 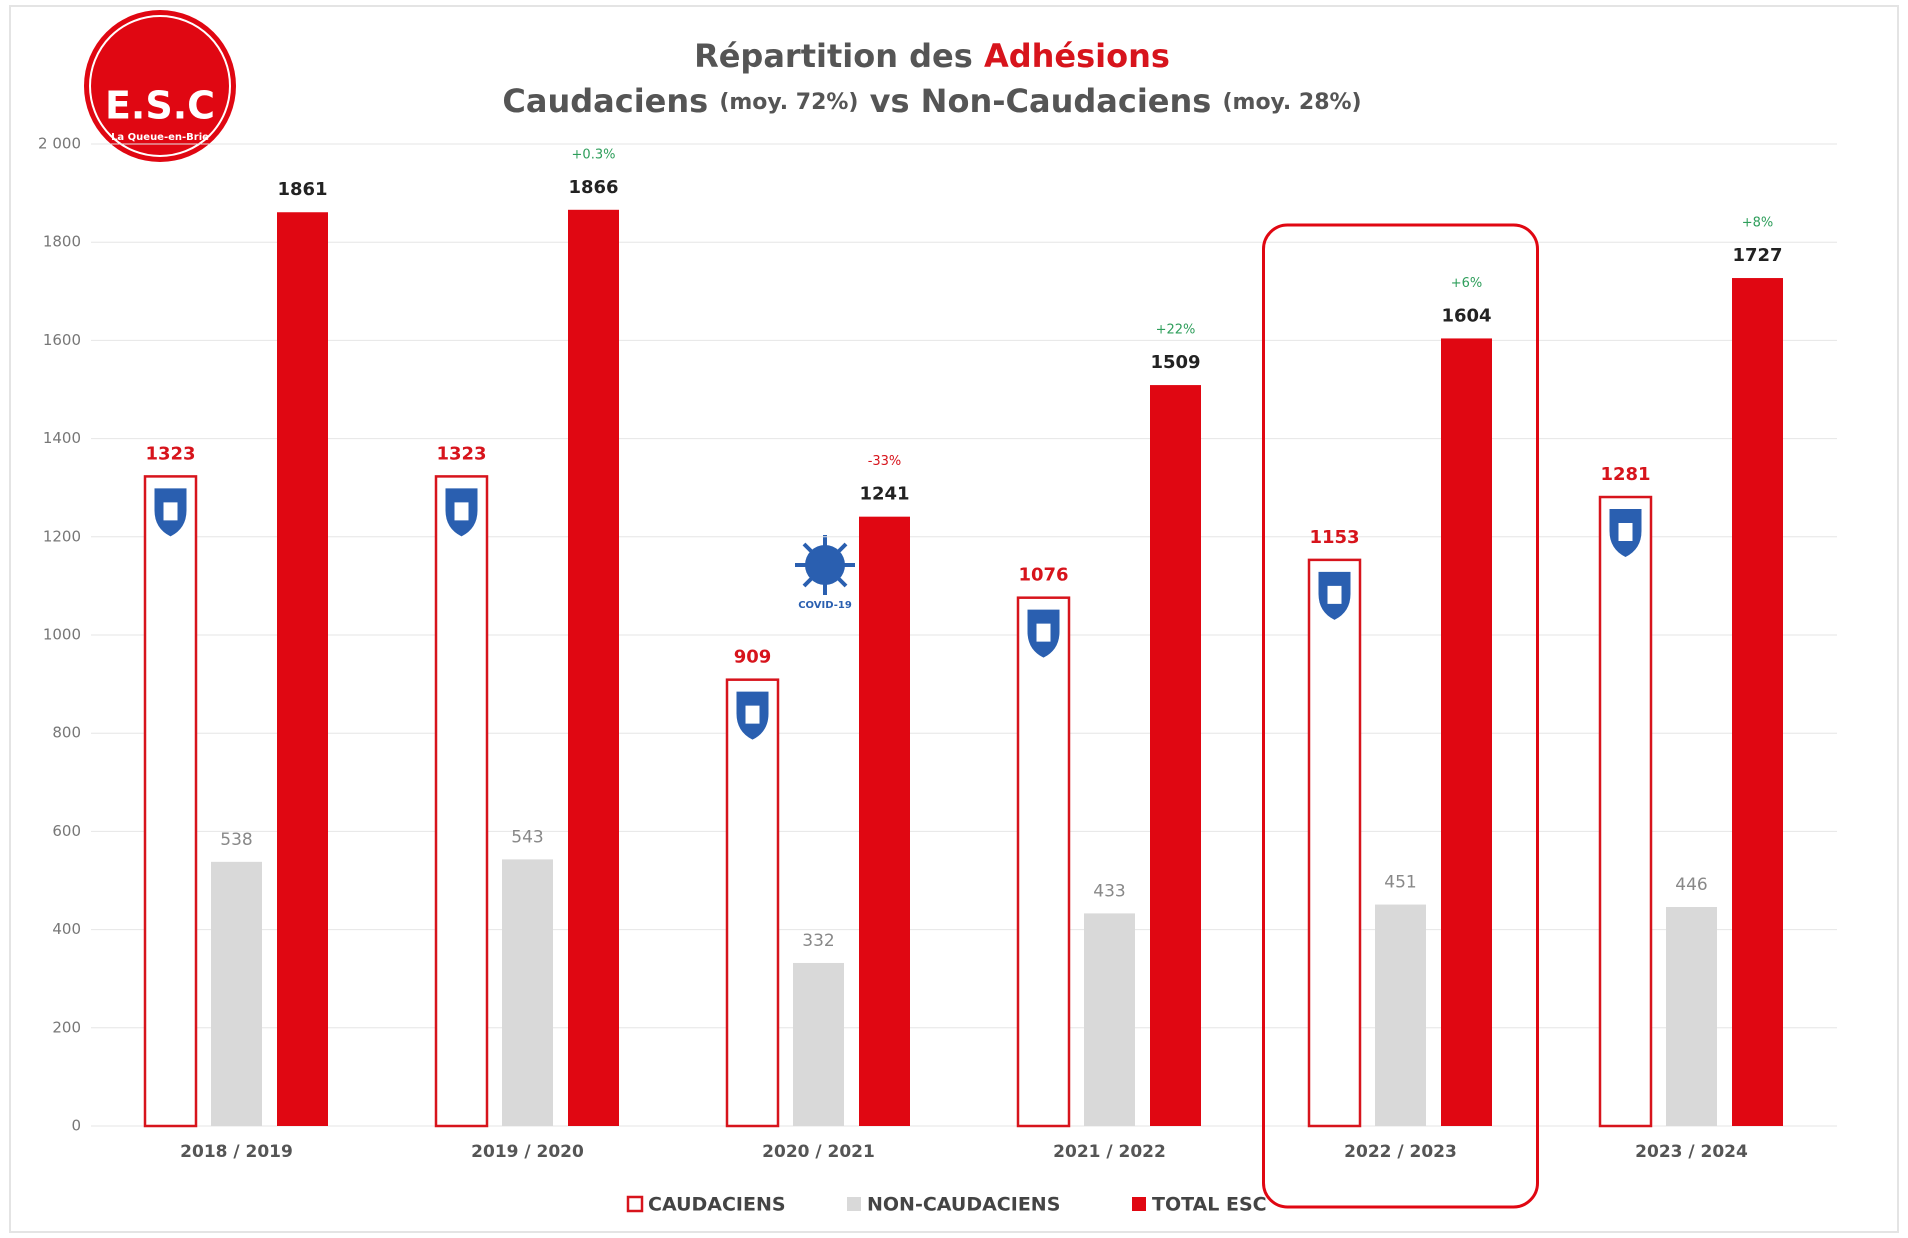 I want to click on data-label: 1509, so click(x=1175, y=362).